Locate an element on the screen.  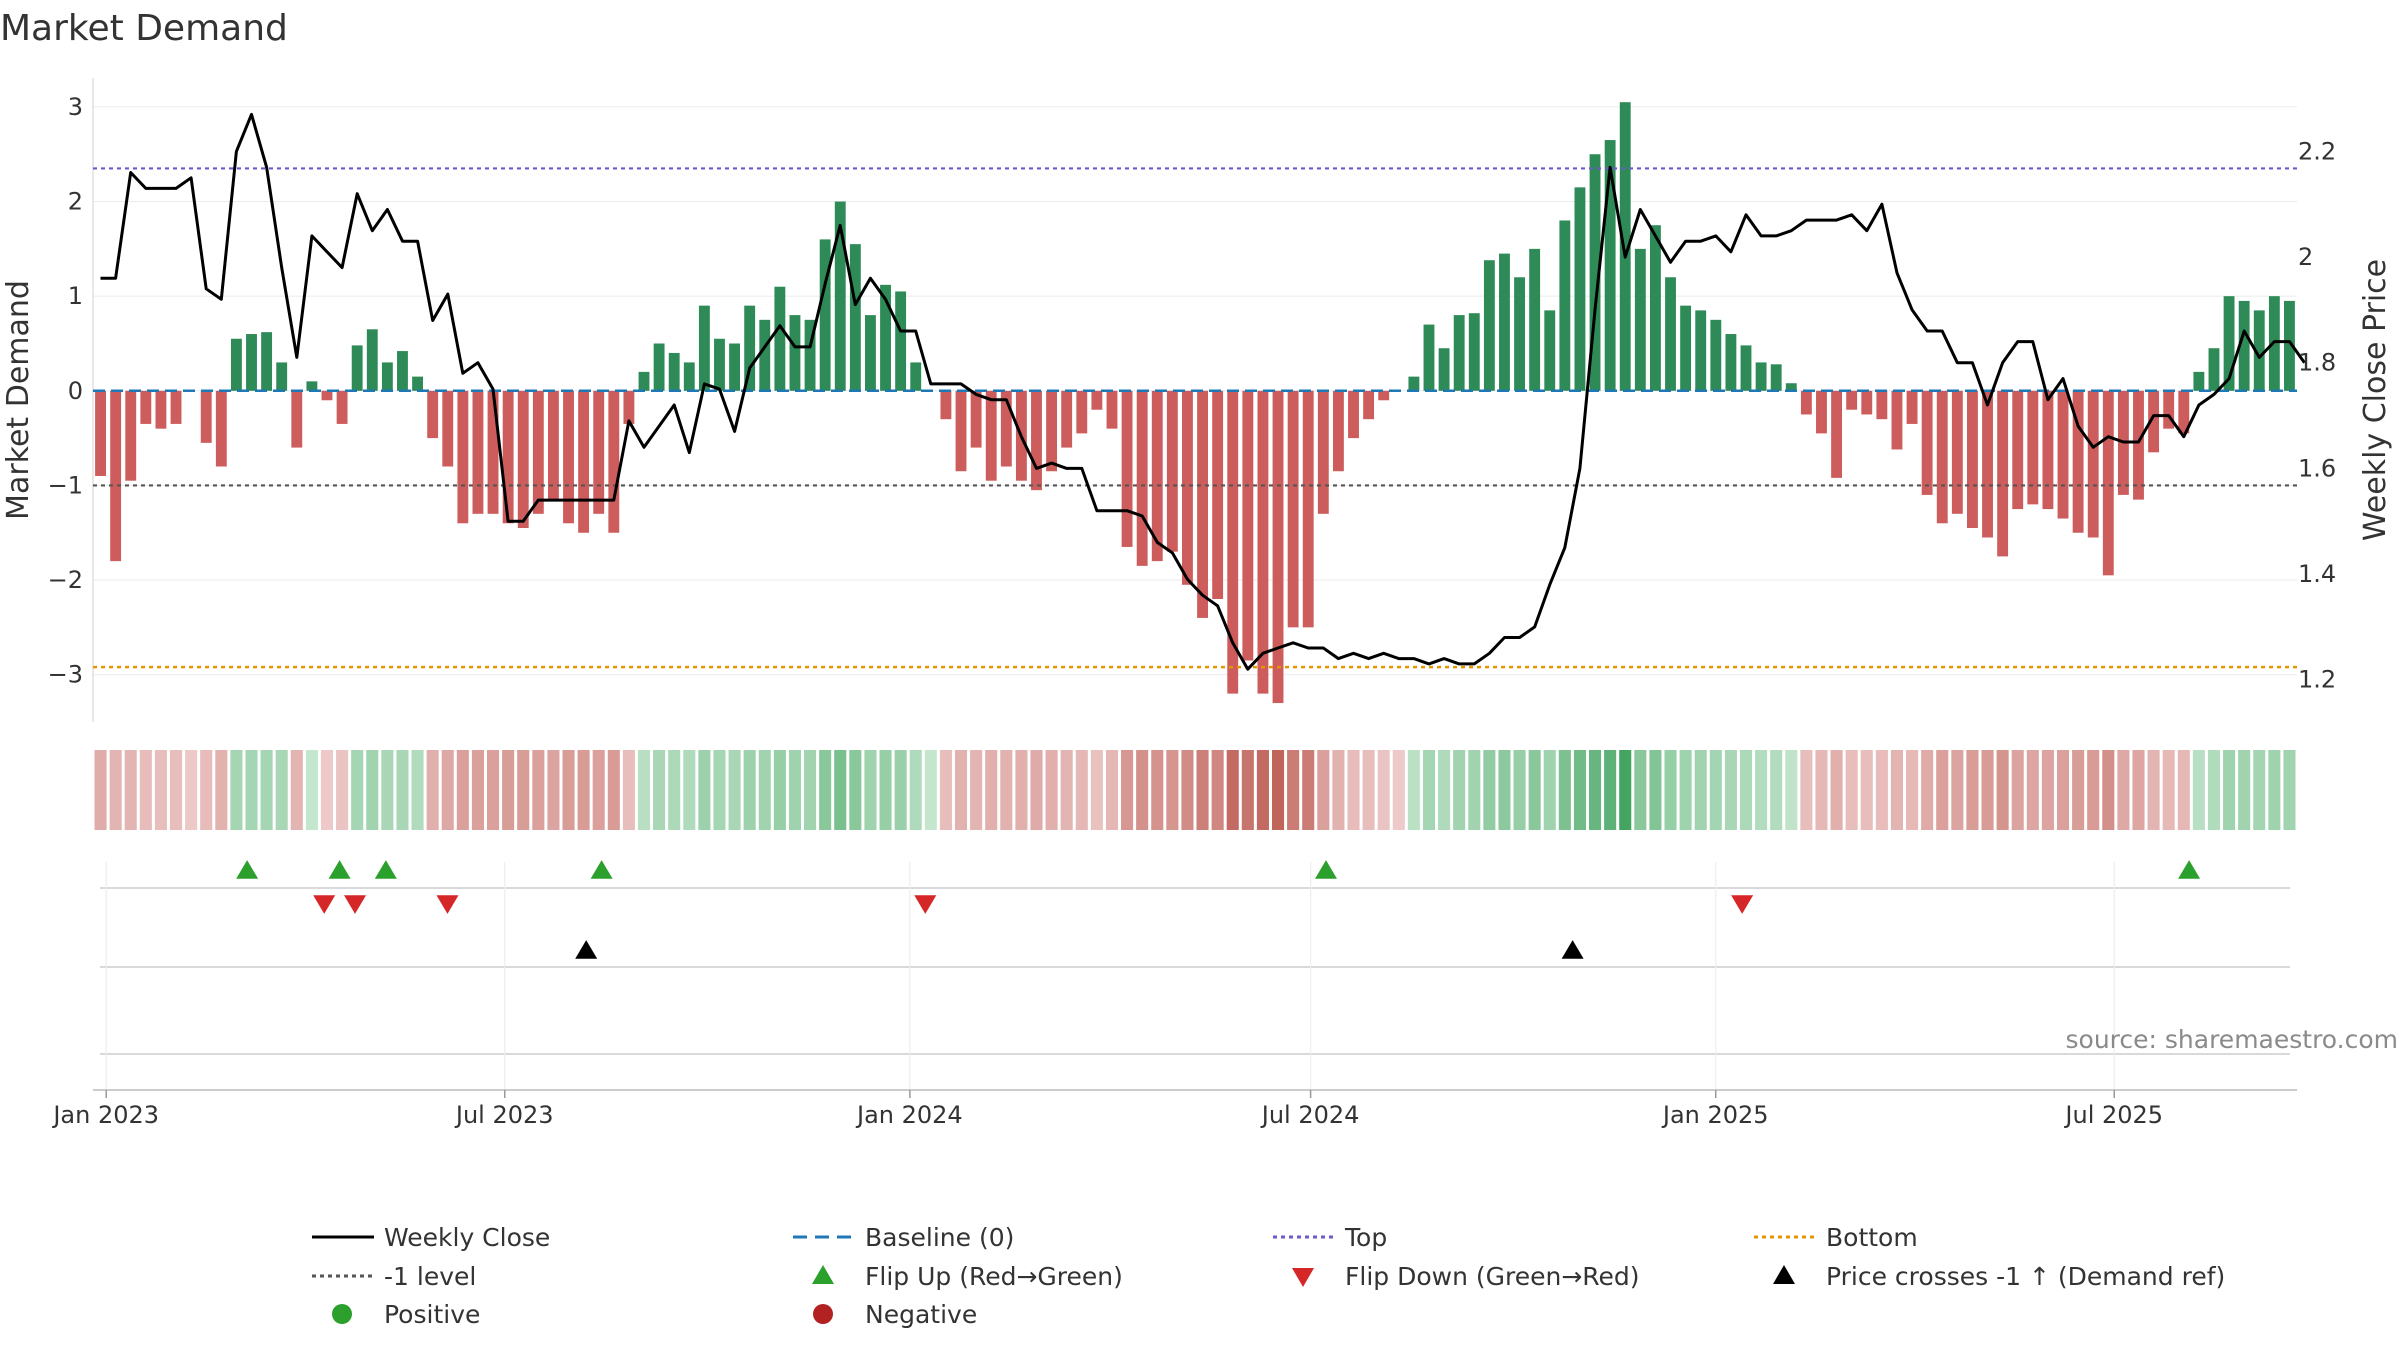
x-tick-label: Jul 2023 is located at coordinates (504, 1115).